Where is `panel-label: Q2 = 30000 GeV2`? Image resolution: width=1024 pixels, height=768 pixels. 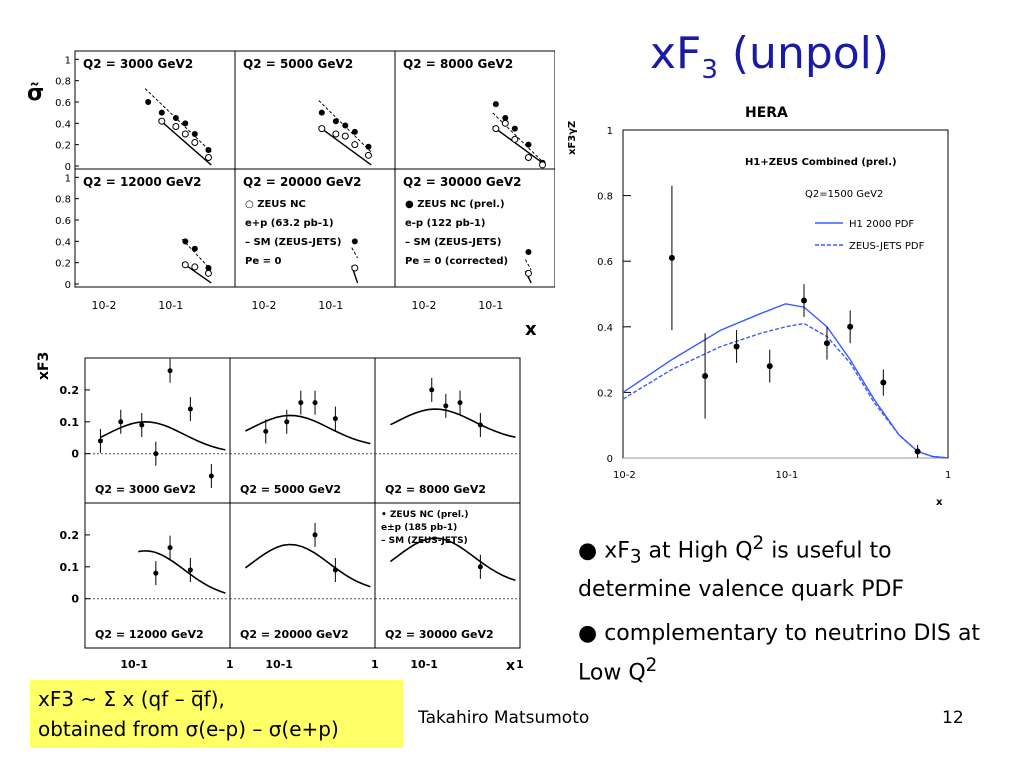 panel-label: Q2 = 30000 GeV2 is located at coordinates (439, 634).